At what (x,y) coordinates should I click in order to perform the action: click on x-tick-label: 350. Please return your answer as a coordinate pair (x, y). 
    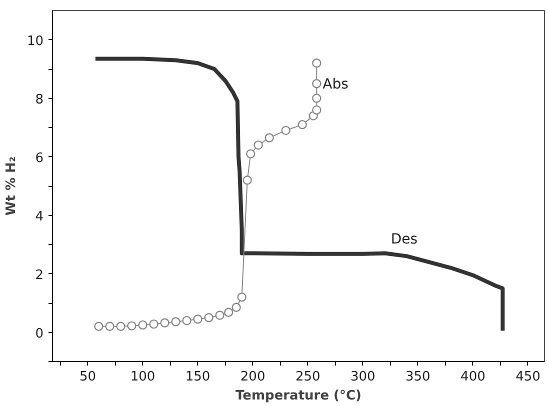
    Looking at the image, I should click on (418, 377).